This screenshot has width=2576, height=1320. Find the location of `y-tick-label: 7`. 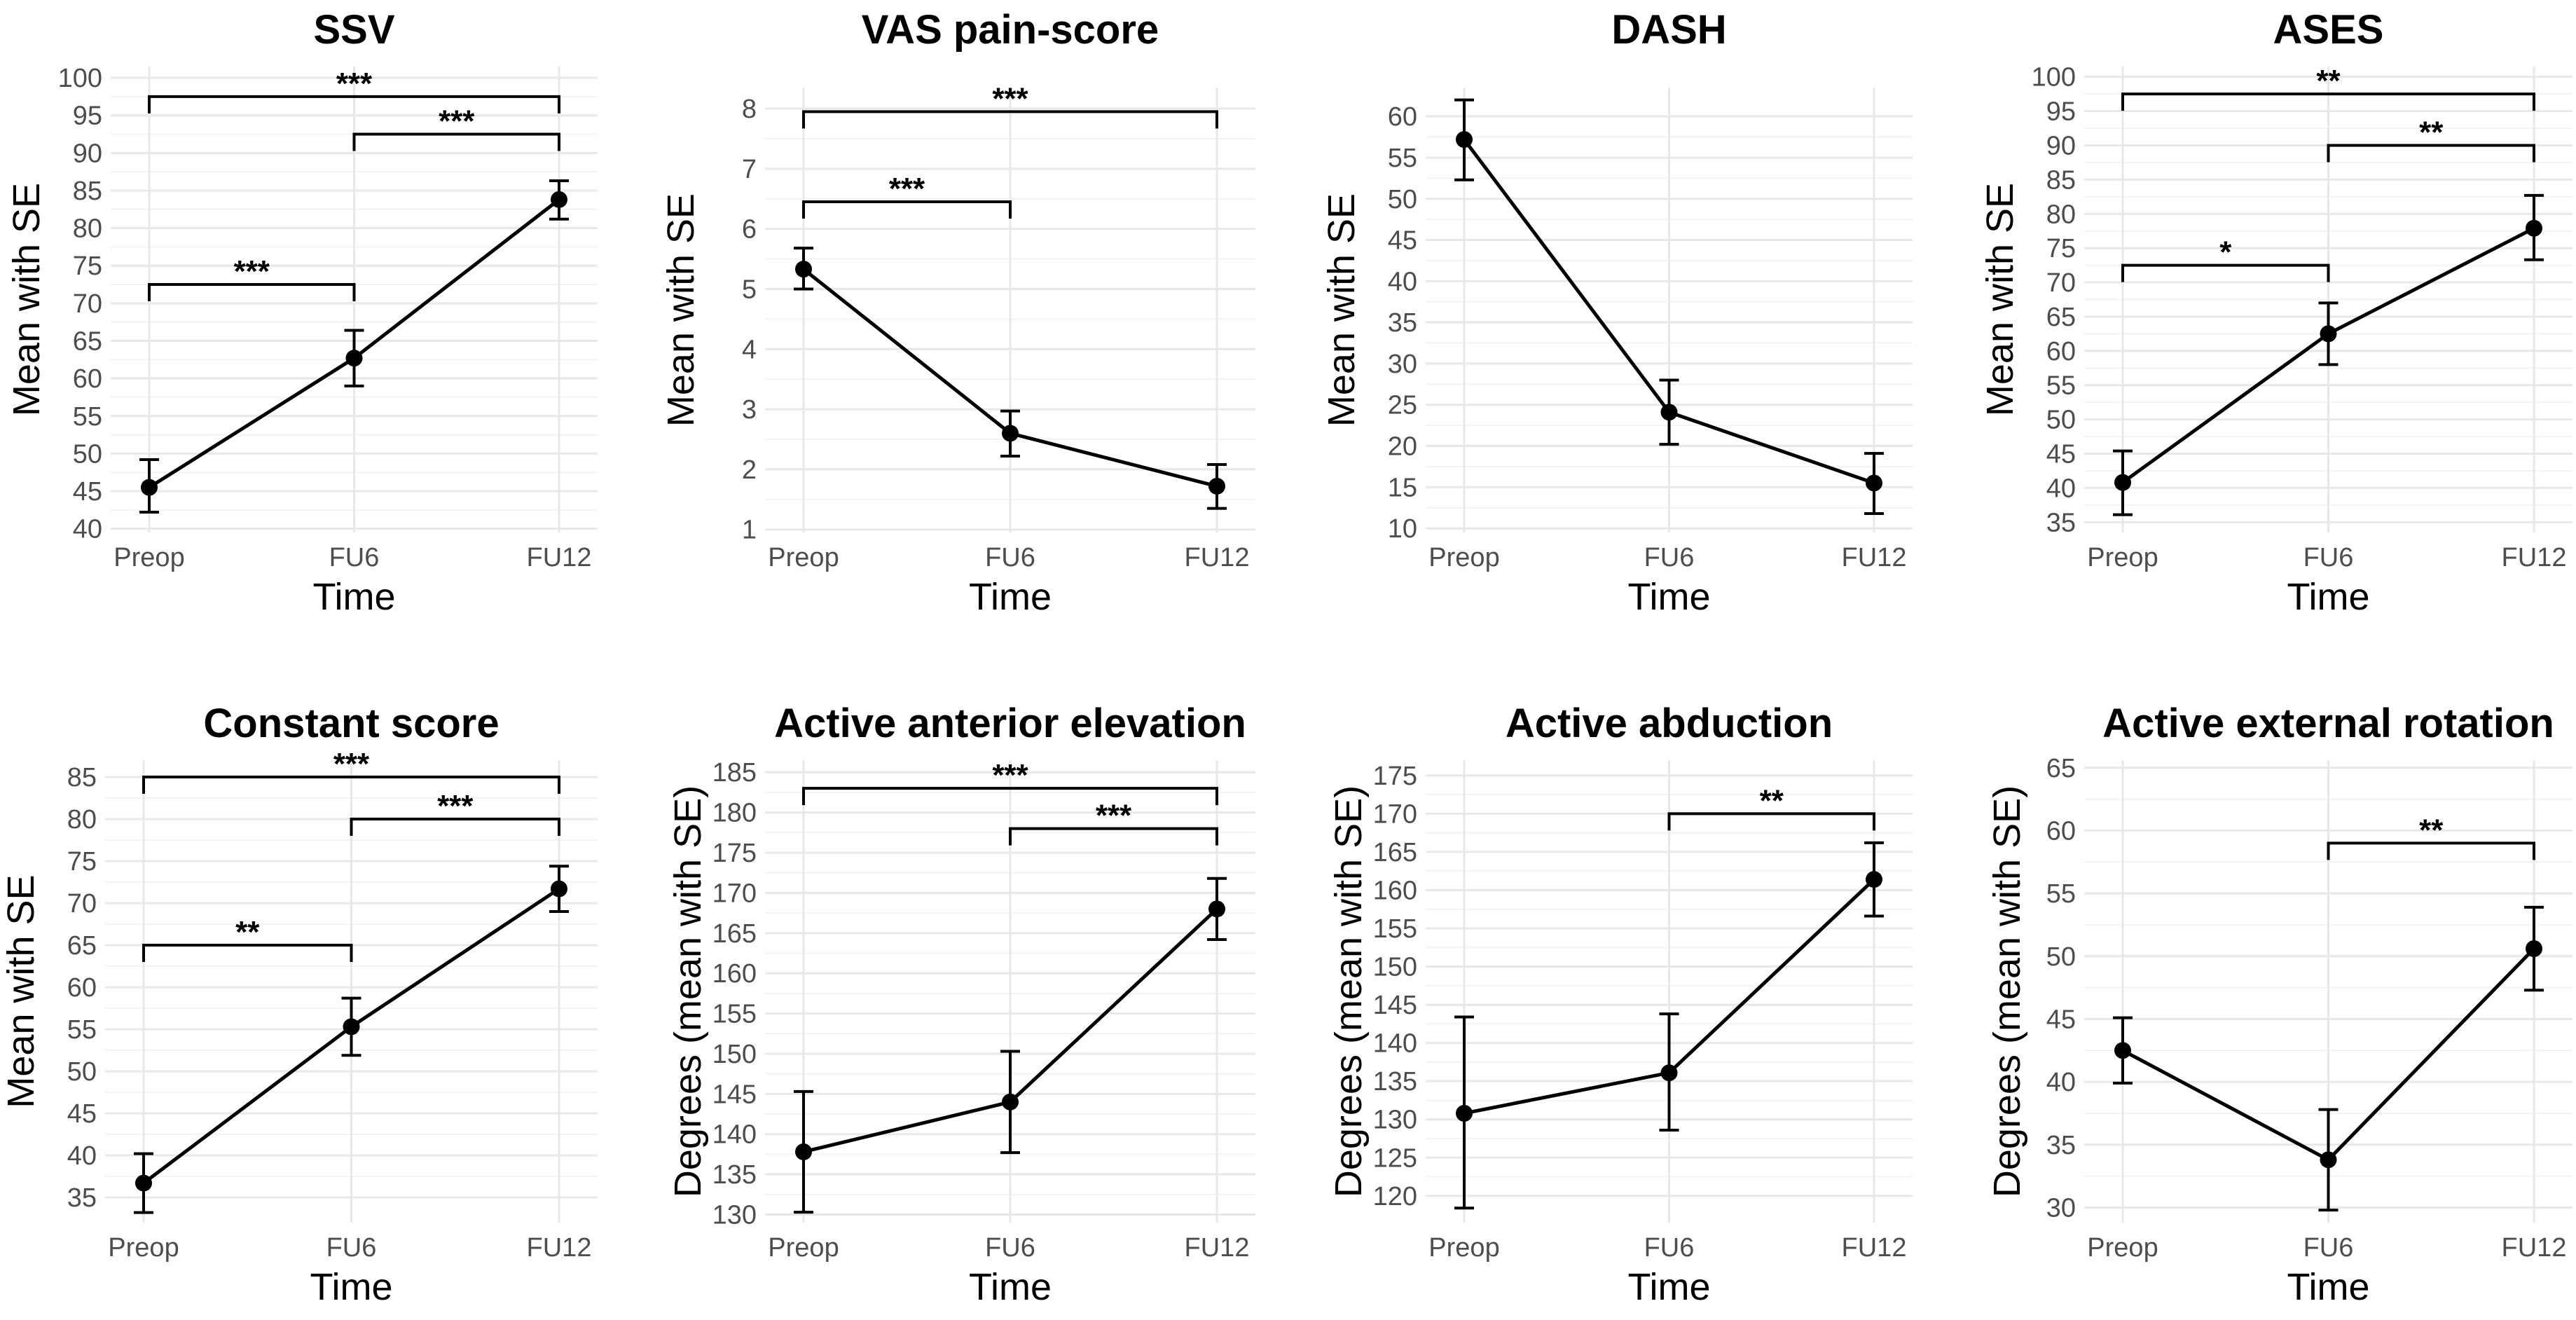

y-tick-label: 7 is located at coordinates (749, 169).